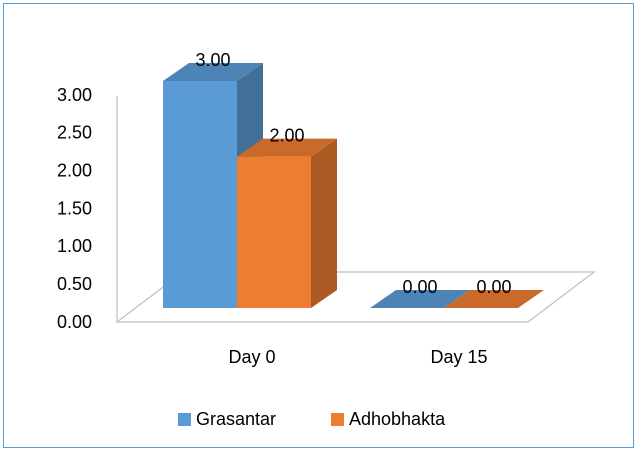  I want to click on y-tick-label: 2.00, so click(74, 170).